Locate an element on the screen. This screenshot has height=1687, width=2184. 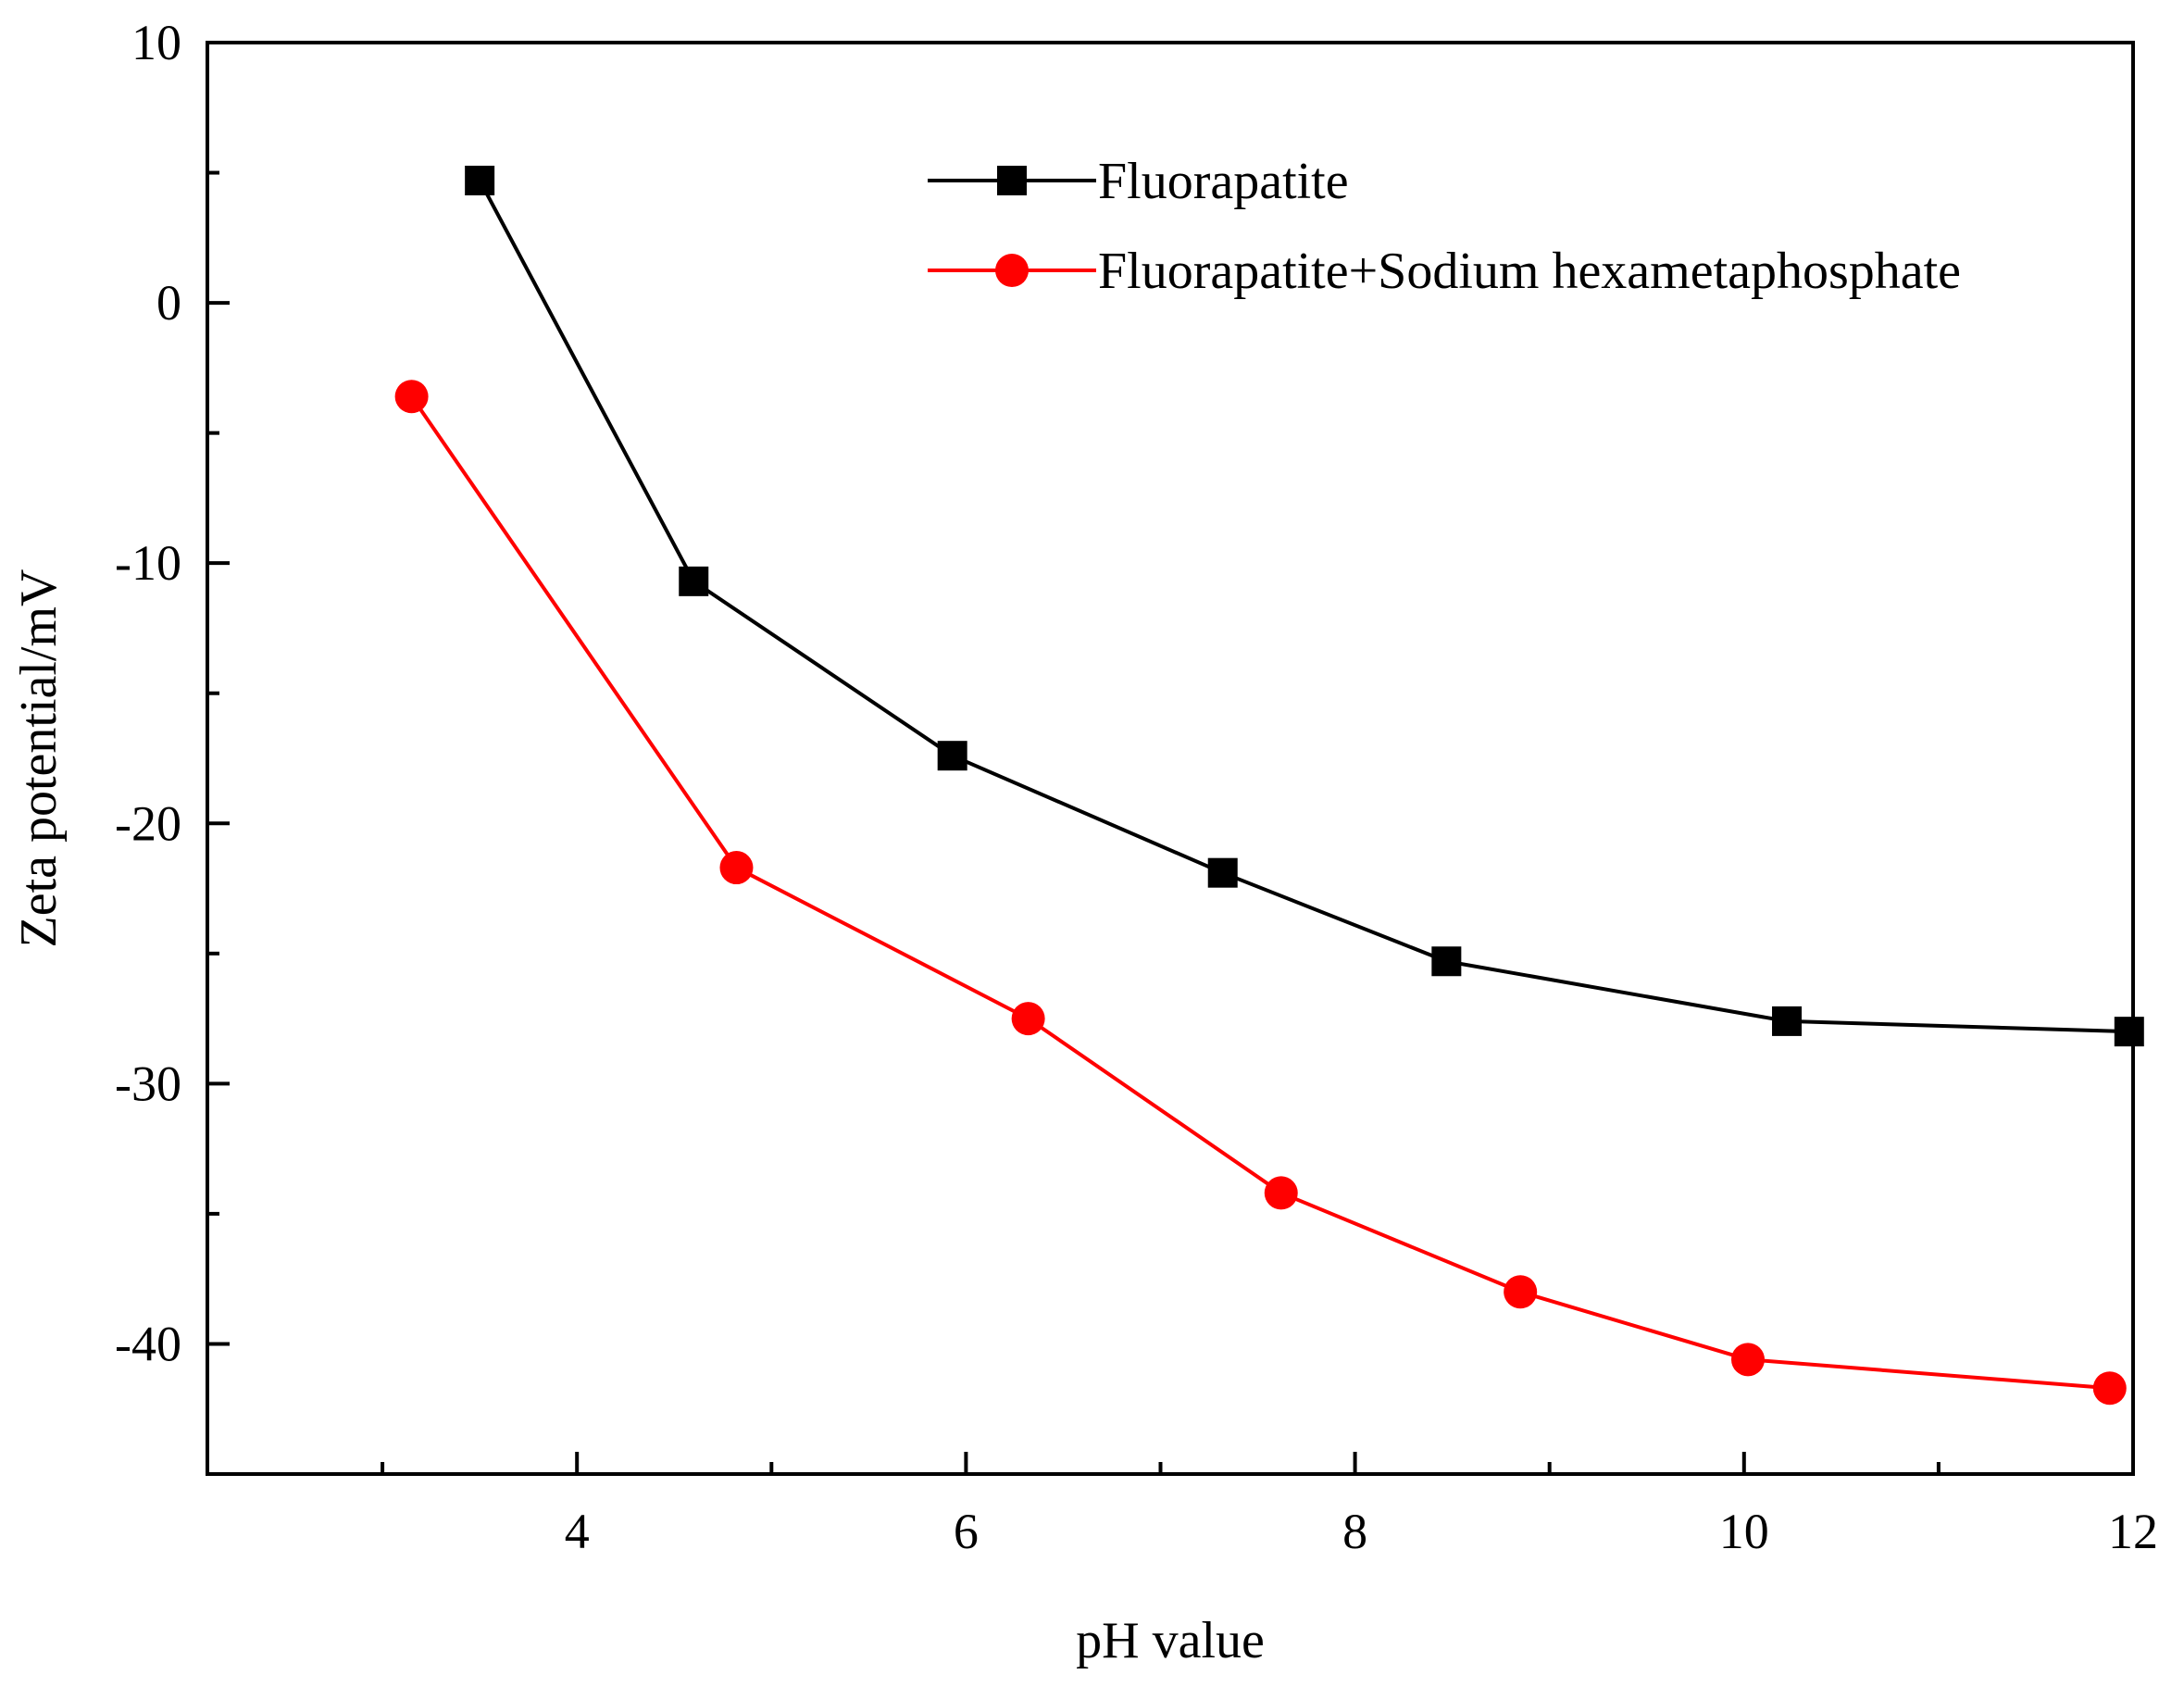
x-tick-label: 10 is located at coordinates (1744, 1531).